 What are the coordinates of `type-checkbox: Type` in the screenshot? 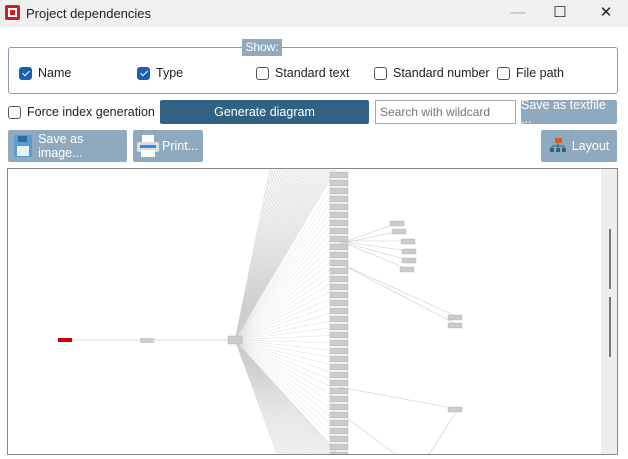 It's located at (160, 73).